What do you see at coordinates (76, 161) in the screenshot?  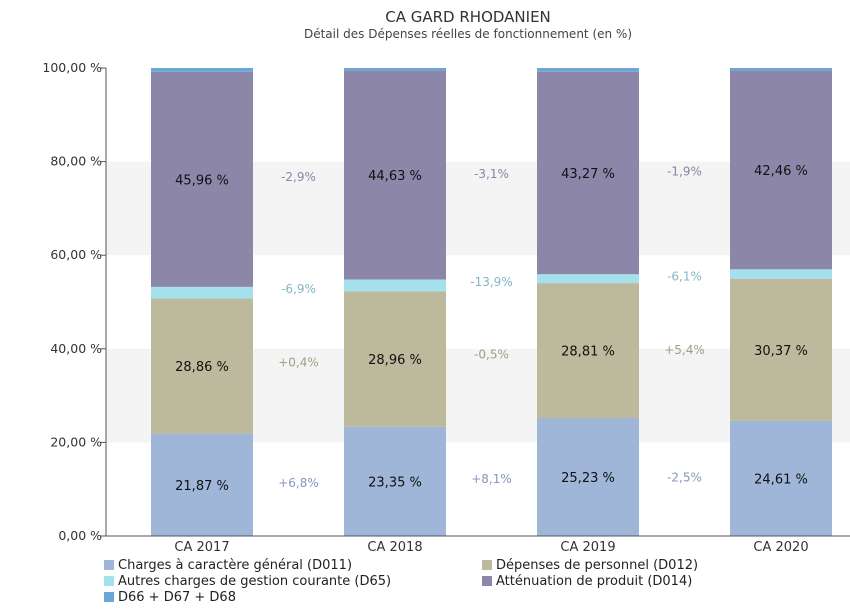 I see `y-tick-label: 80,00 %` at bounding box center [76, 161].